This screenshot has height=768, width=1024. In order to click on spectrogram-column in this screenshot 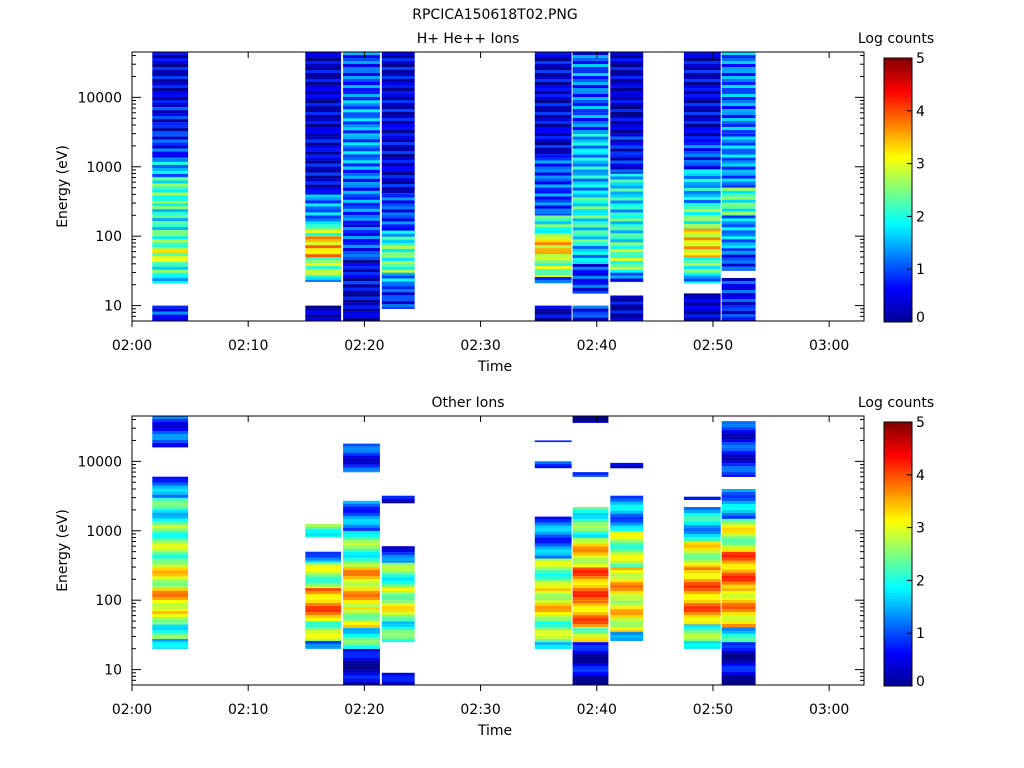, I will do `click(553, 544)`.